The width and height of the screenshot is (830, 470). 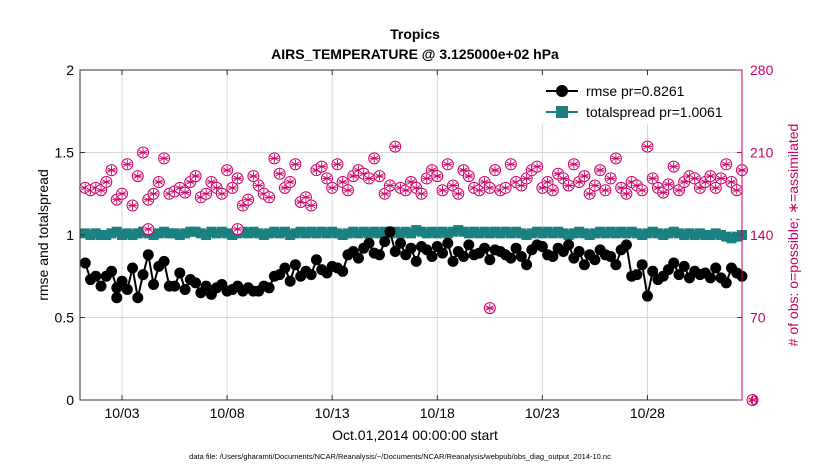 I want to click on legend-rmse-marker, so click(x=562, y=91).